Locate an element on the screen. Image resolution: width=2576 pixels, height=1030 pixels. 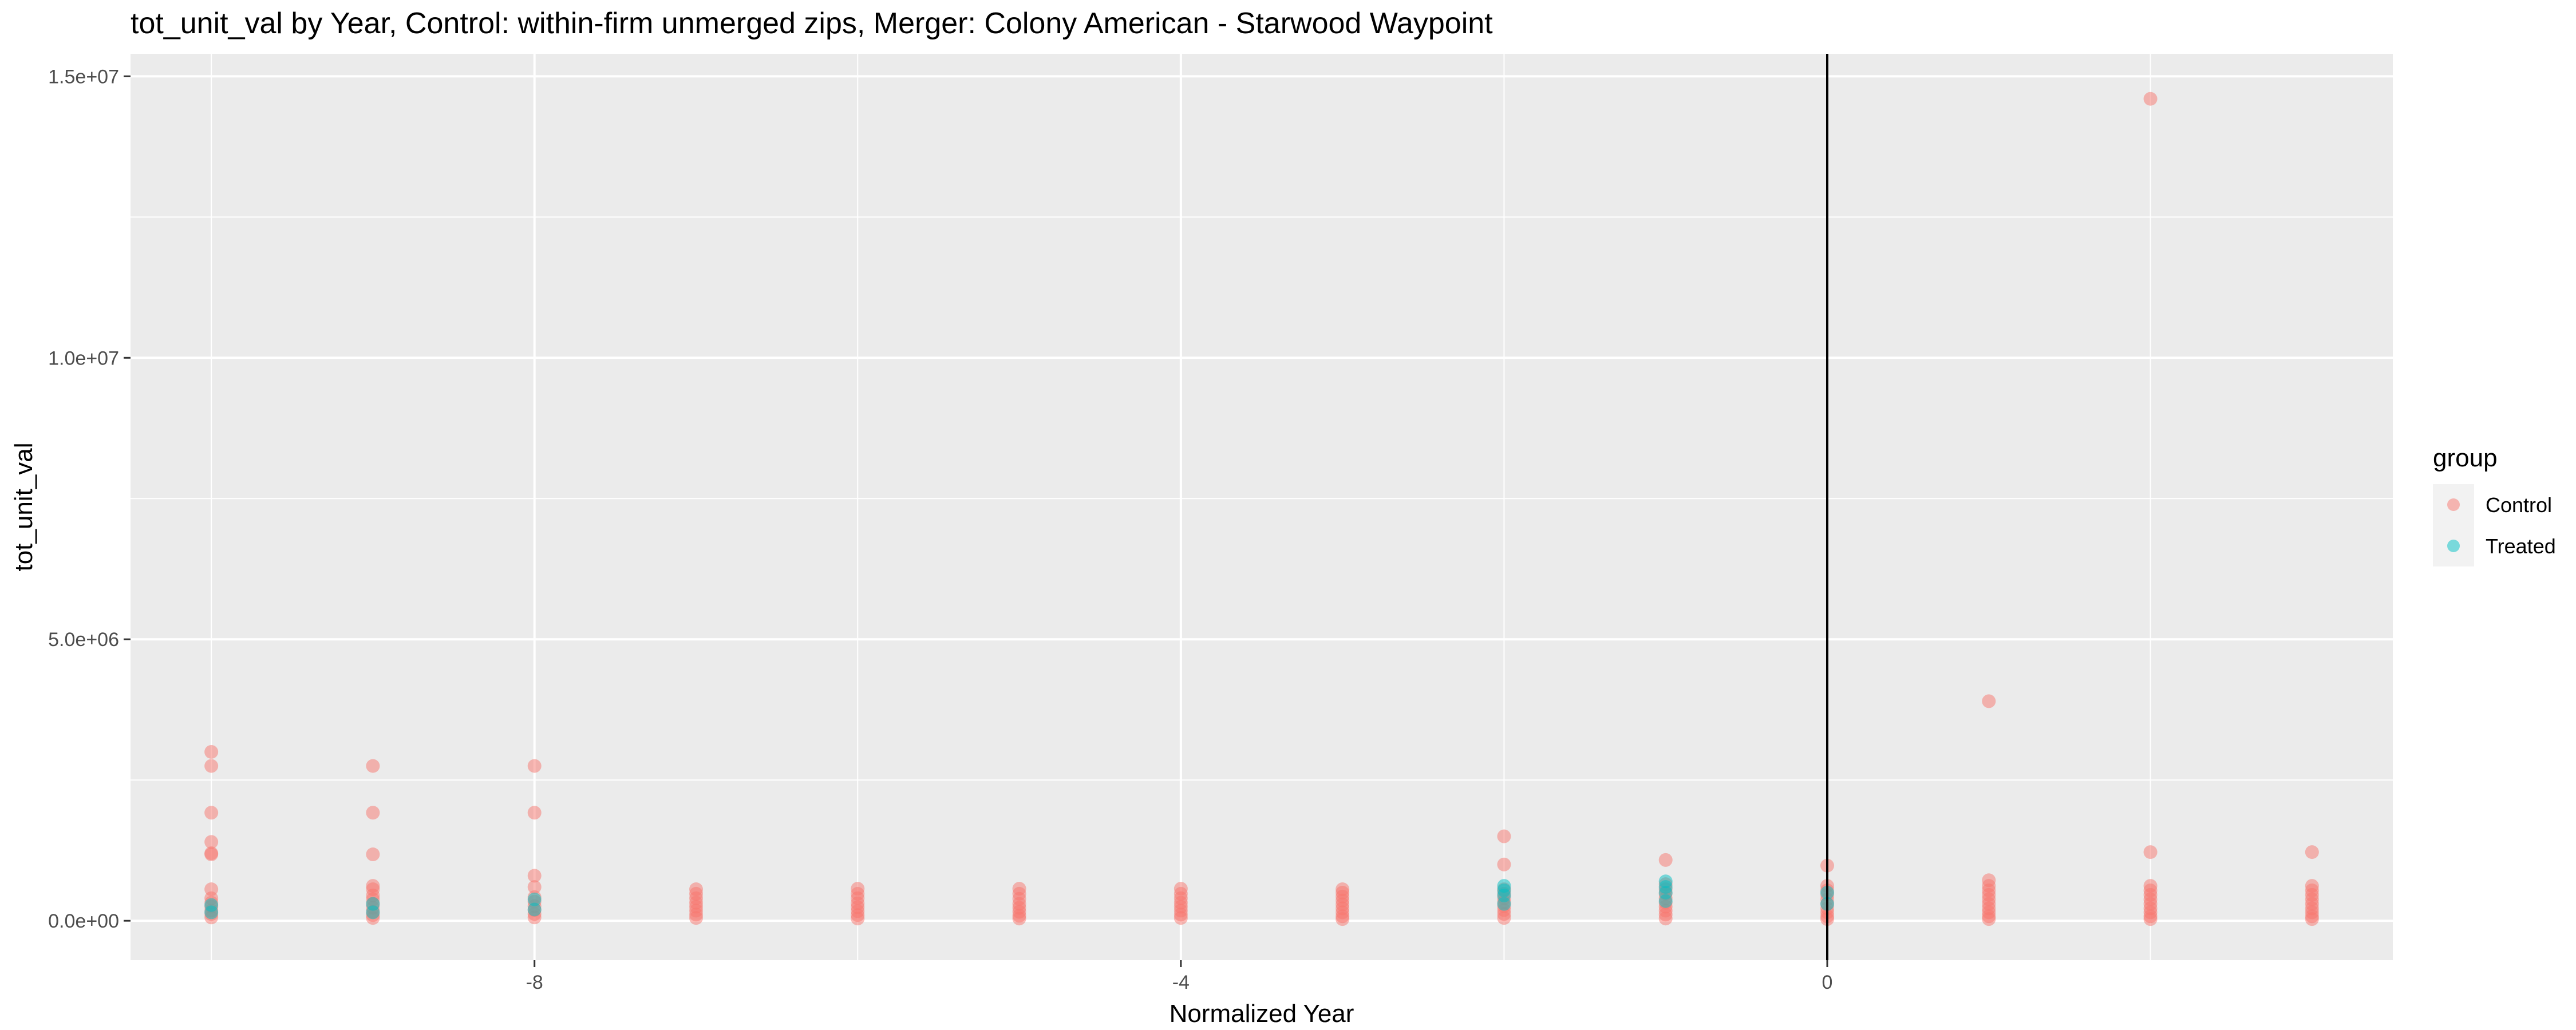
legend-label-control: Control is located at coordinates (2519, 505).